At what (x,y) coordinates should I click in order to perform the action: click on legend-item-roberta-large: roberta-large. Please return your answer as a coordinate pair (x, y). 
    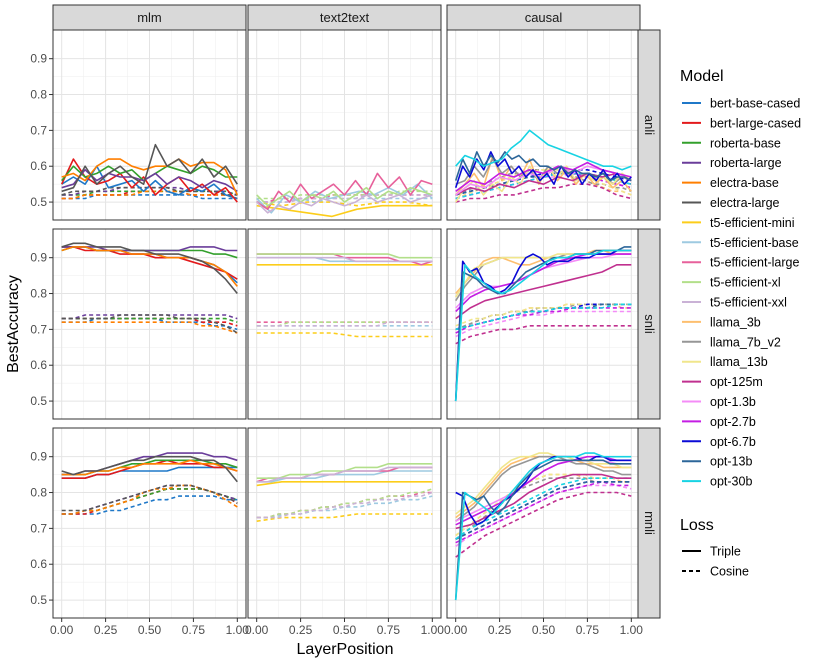
    Looking at the image, I should click on (732, 163).